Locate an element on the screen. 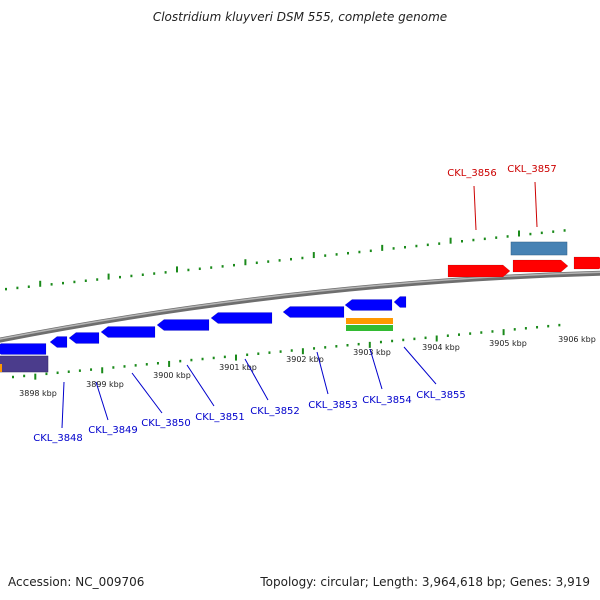 This screenshot has height=600, width=600. scale-label: 3904 kbp is located at coordinates (441, 347).